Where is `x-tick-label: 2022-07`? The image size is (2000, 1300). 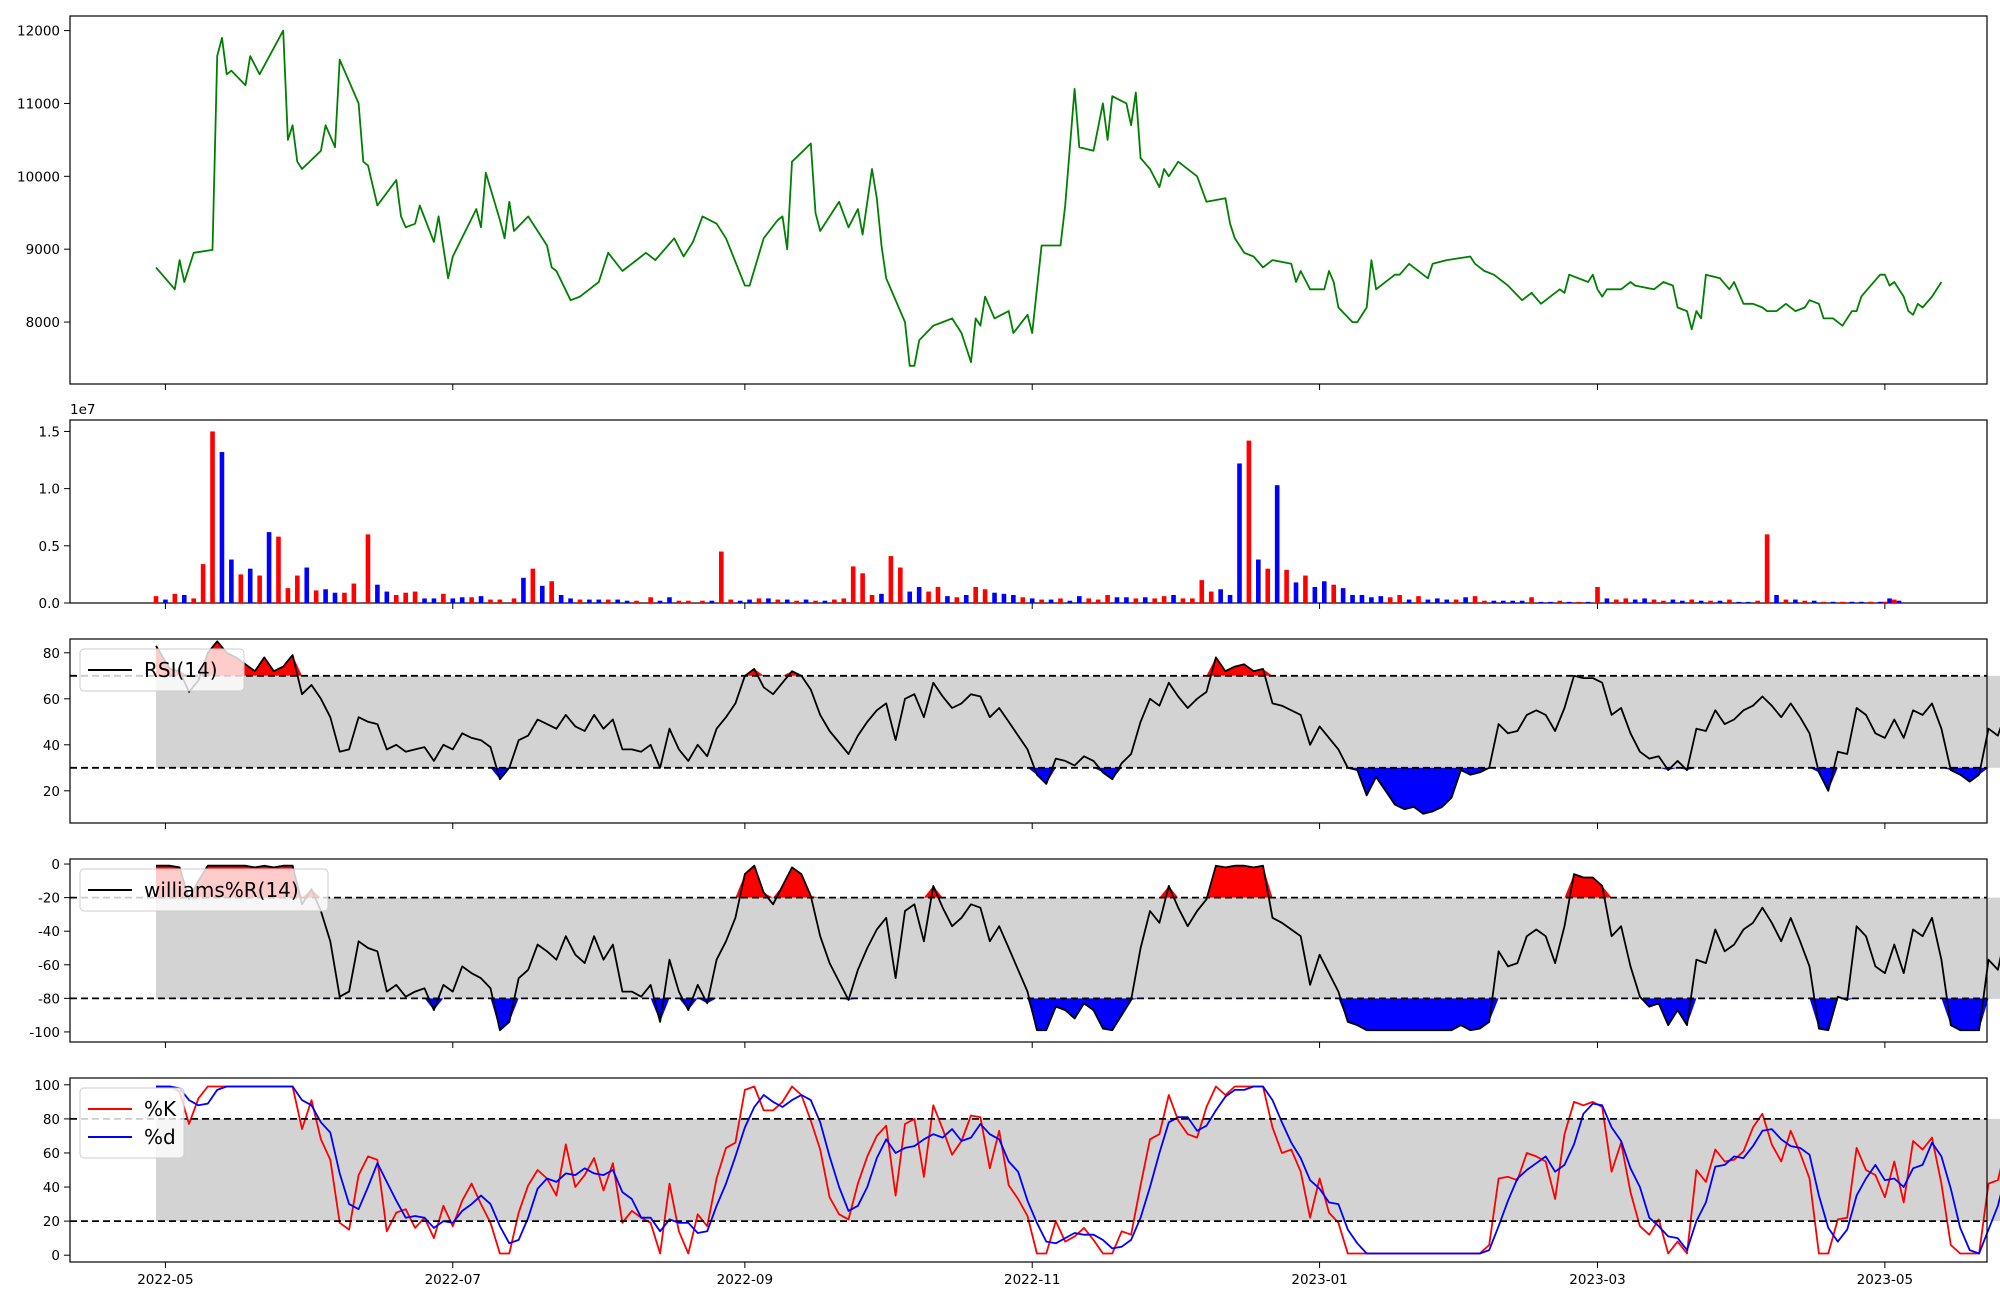
x-tick-label: 2022-07 is located at coordinates (453, 1280).